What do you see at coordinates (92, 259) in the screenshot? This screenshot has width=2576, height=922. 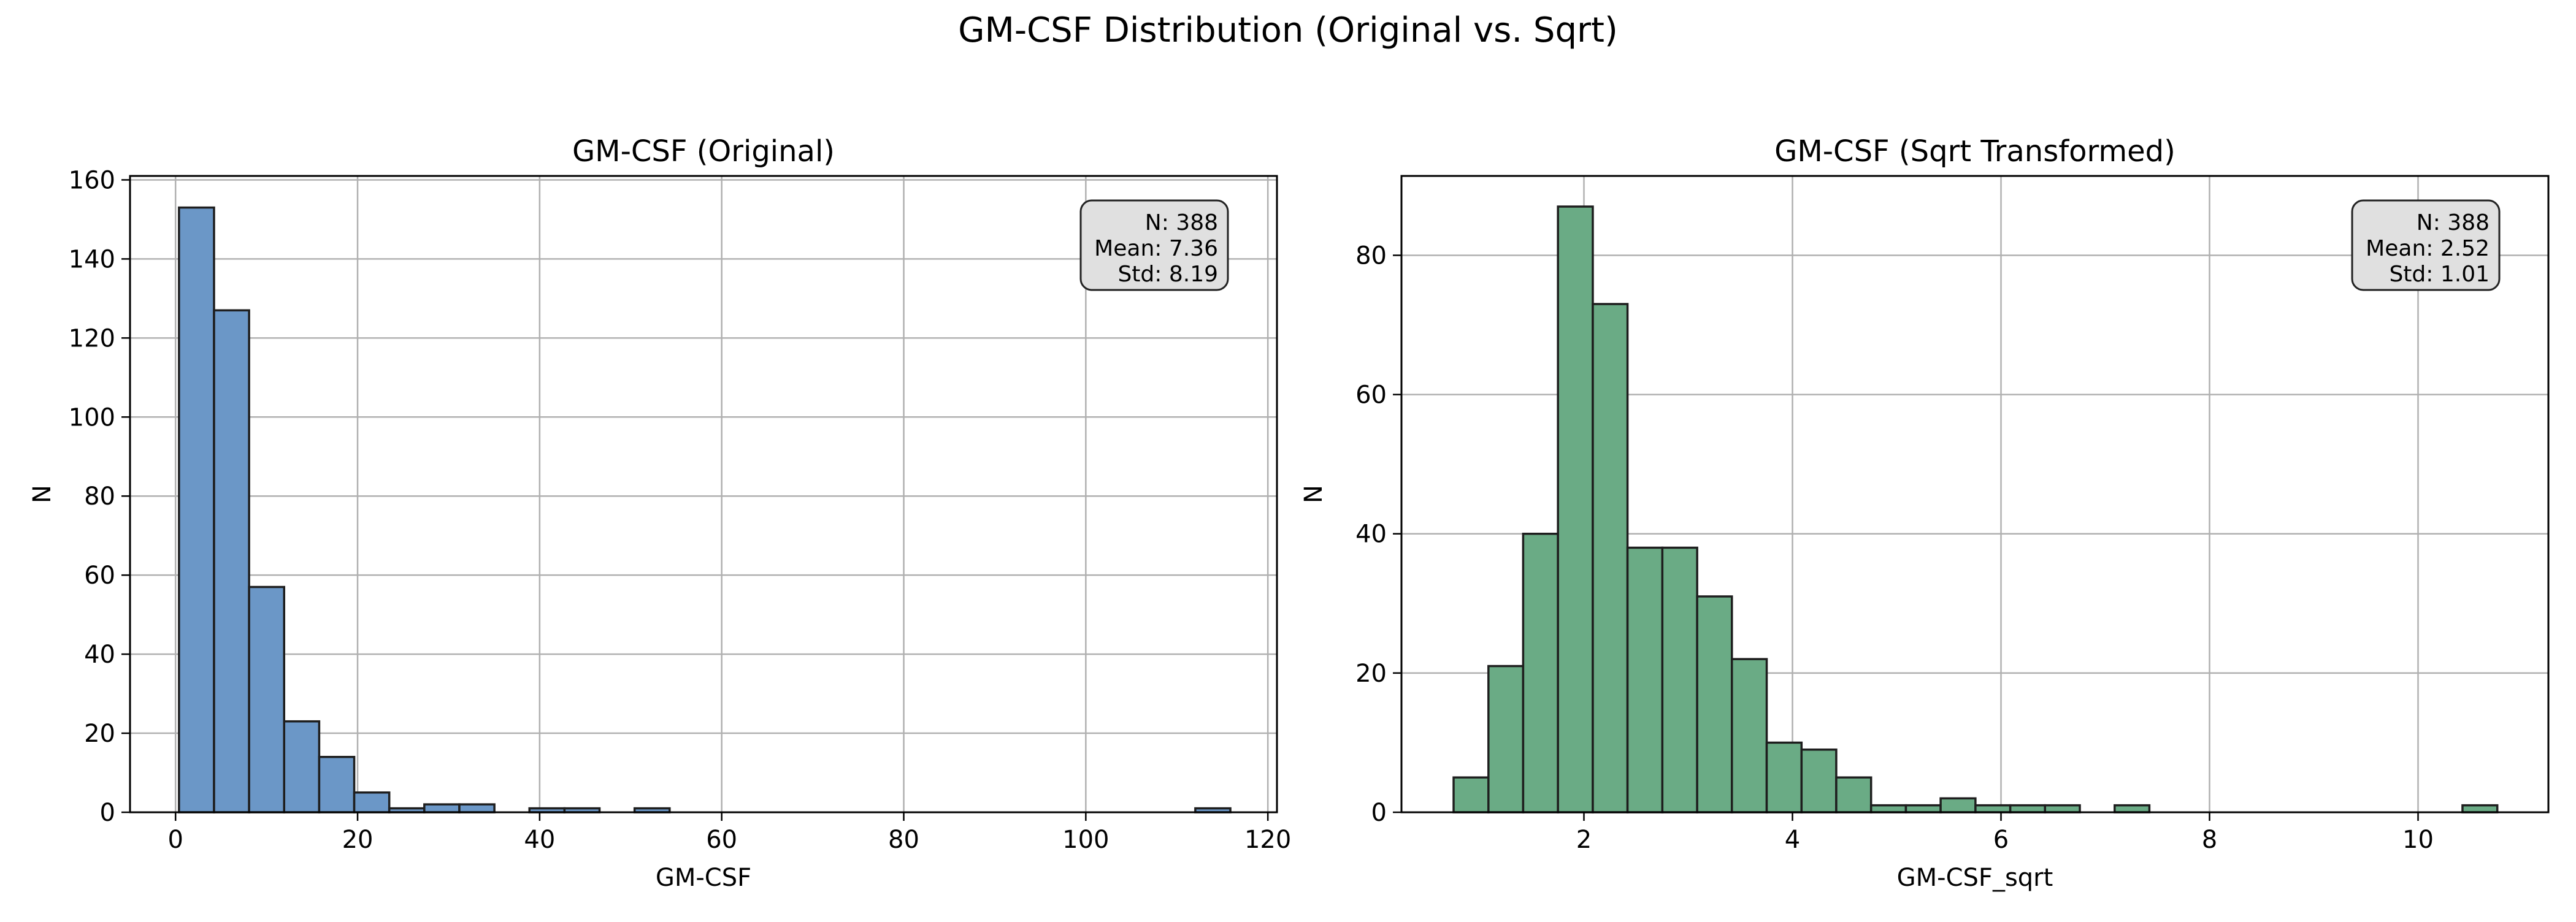 I see `y-tick-label: 140` at bounding box center [92, 259].